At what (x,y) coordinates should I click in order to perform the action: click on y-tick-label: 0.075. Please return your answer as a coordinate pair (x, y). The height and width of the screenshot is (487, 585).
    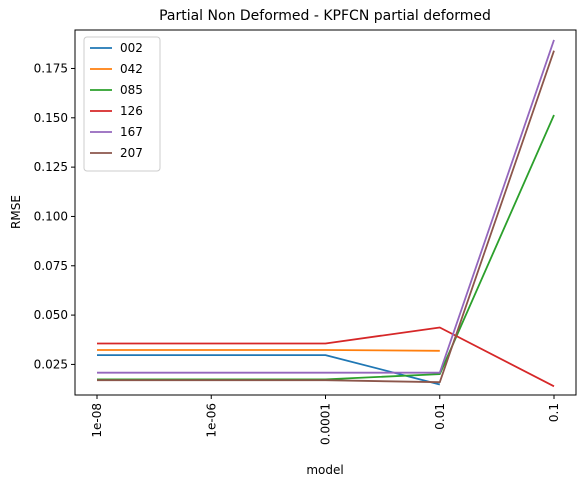
    Looking at the image, I should click on (51, 266).